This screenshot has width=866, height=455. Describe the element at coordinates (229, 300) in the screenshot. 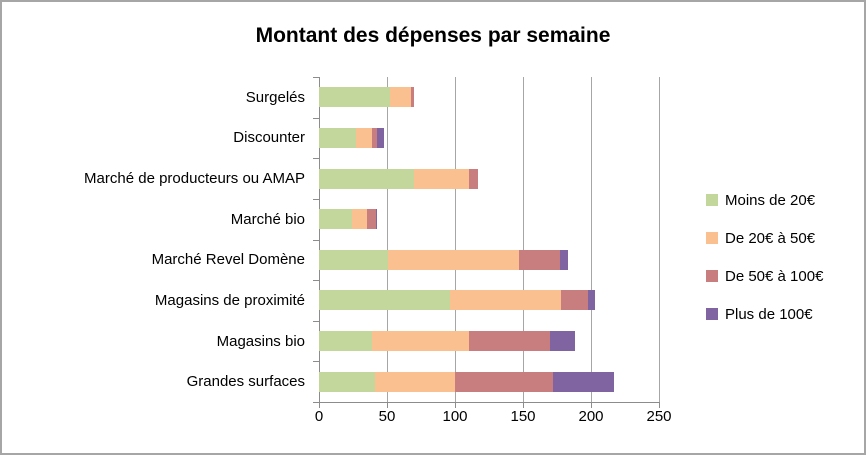

I see `category-label: Magasins de proximité` at that location.